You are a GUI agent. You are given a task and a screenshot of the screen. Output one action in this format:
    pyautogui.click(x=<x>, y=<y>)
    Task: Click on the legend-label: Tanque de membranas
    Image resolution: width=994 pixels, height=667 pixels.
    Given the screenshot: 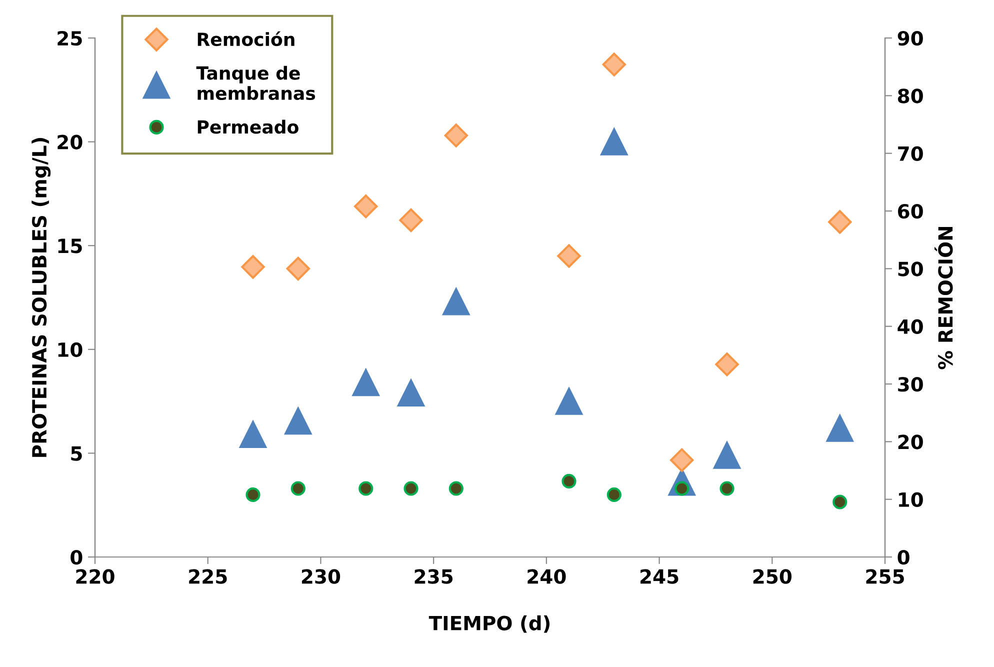 What is the action you would take?
    pyautogui.click(x=256, y=83)
    